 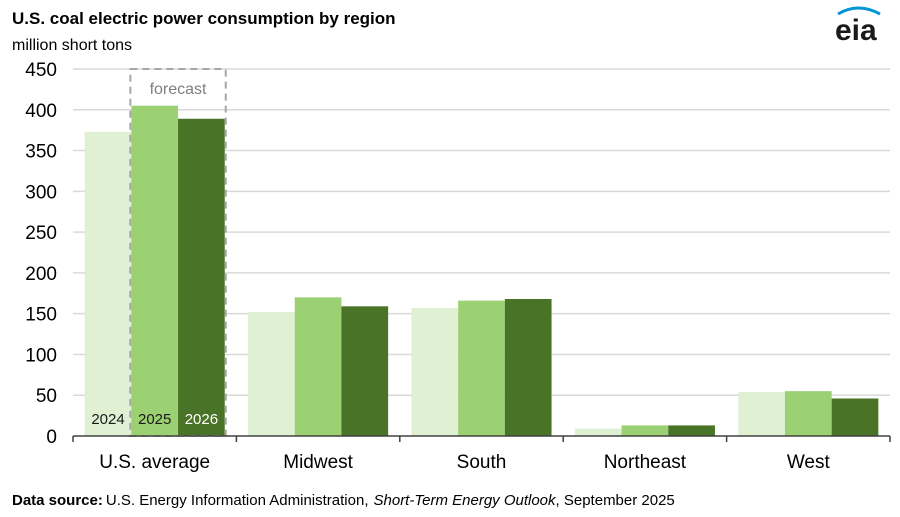 What do you see at coordinates (528, 367) in the screenshot?
I see `bar-2026-south` at bounding box center [528, 367].